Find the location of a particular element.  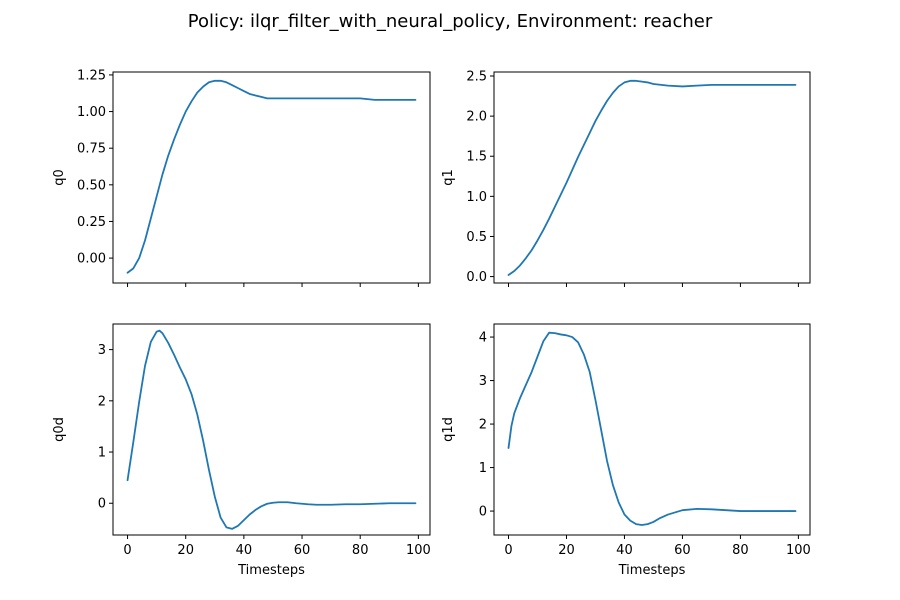

y-tick-label: 0.5 is located at coordinates (476, 237).